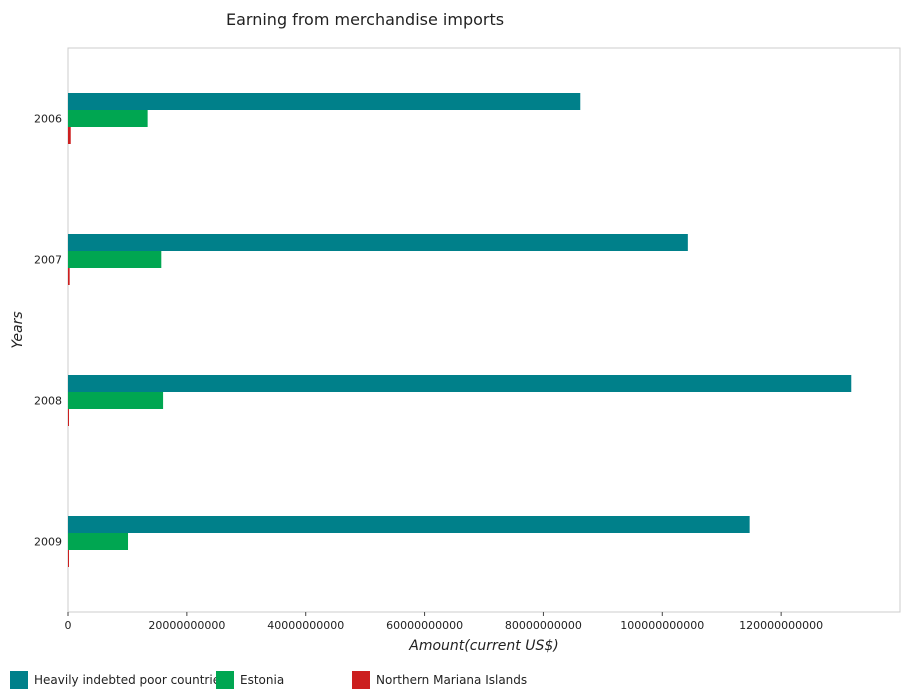 The image size is (904, 700). Describe the element at coordinates (68, 558) in the screenshot. I see `bar-northern-mariana-islands-2009` at that location.